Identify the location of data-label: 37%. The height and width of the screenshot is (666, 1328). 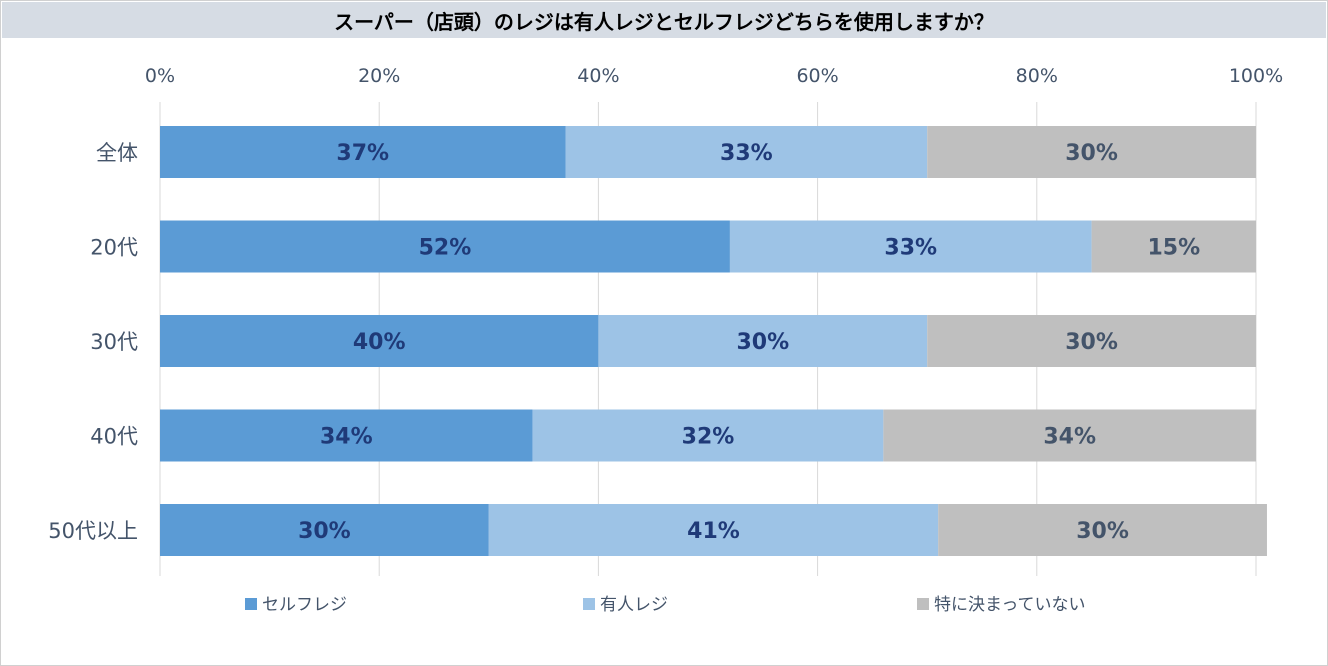
(362, 153).